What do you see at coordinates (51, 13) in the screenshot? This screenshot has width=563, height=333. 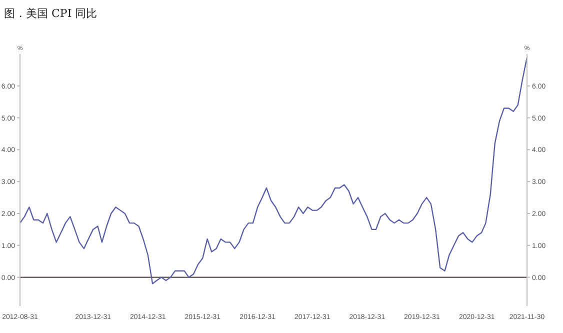 I see `chart-title: 图．美国 CPI 同比` at bounding box center [51, 13].